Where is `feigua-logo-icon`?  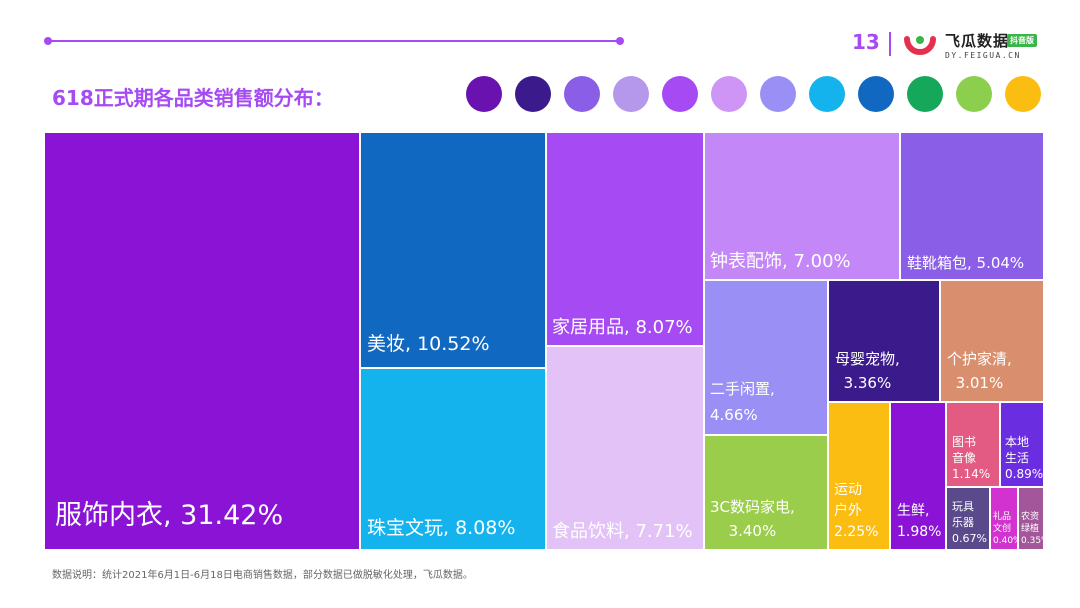
feigua-logo-icon is located at coordinates (920, 45).